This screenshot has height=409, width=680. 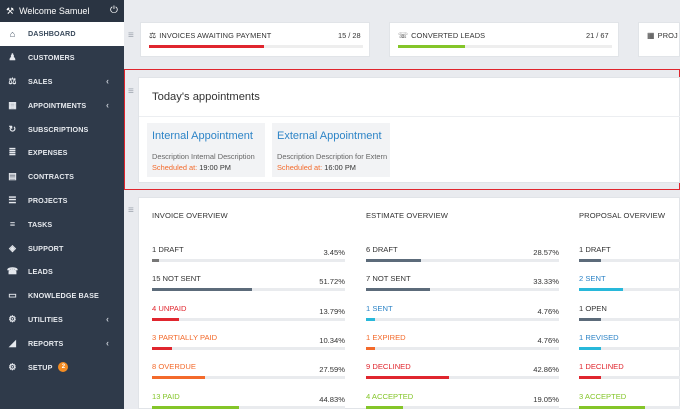 What do you see at coordinates (546, 399) in the screenshot?
I see `overview-row-percent: 19.05%` at bounding box center [546, 399].